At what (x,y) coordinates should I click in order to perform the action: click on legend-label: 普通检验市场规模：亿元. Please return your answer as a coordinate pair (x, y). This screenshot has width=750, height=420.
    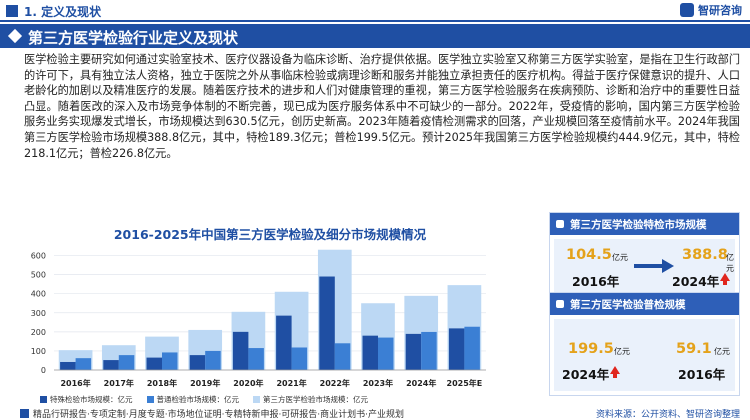
    Looking at the image, I should click on (198, 399).